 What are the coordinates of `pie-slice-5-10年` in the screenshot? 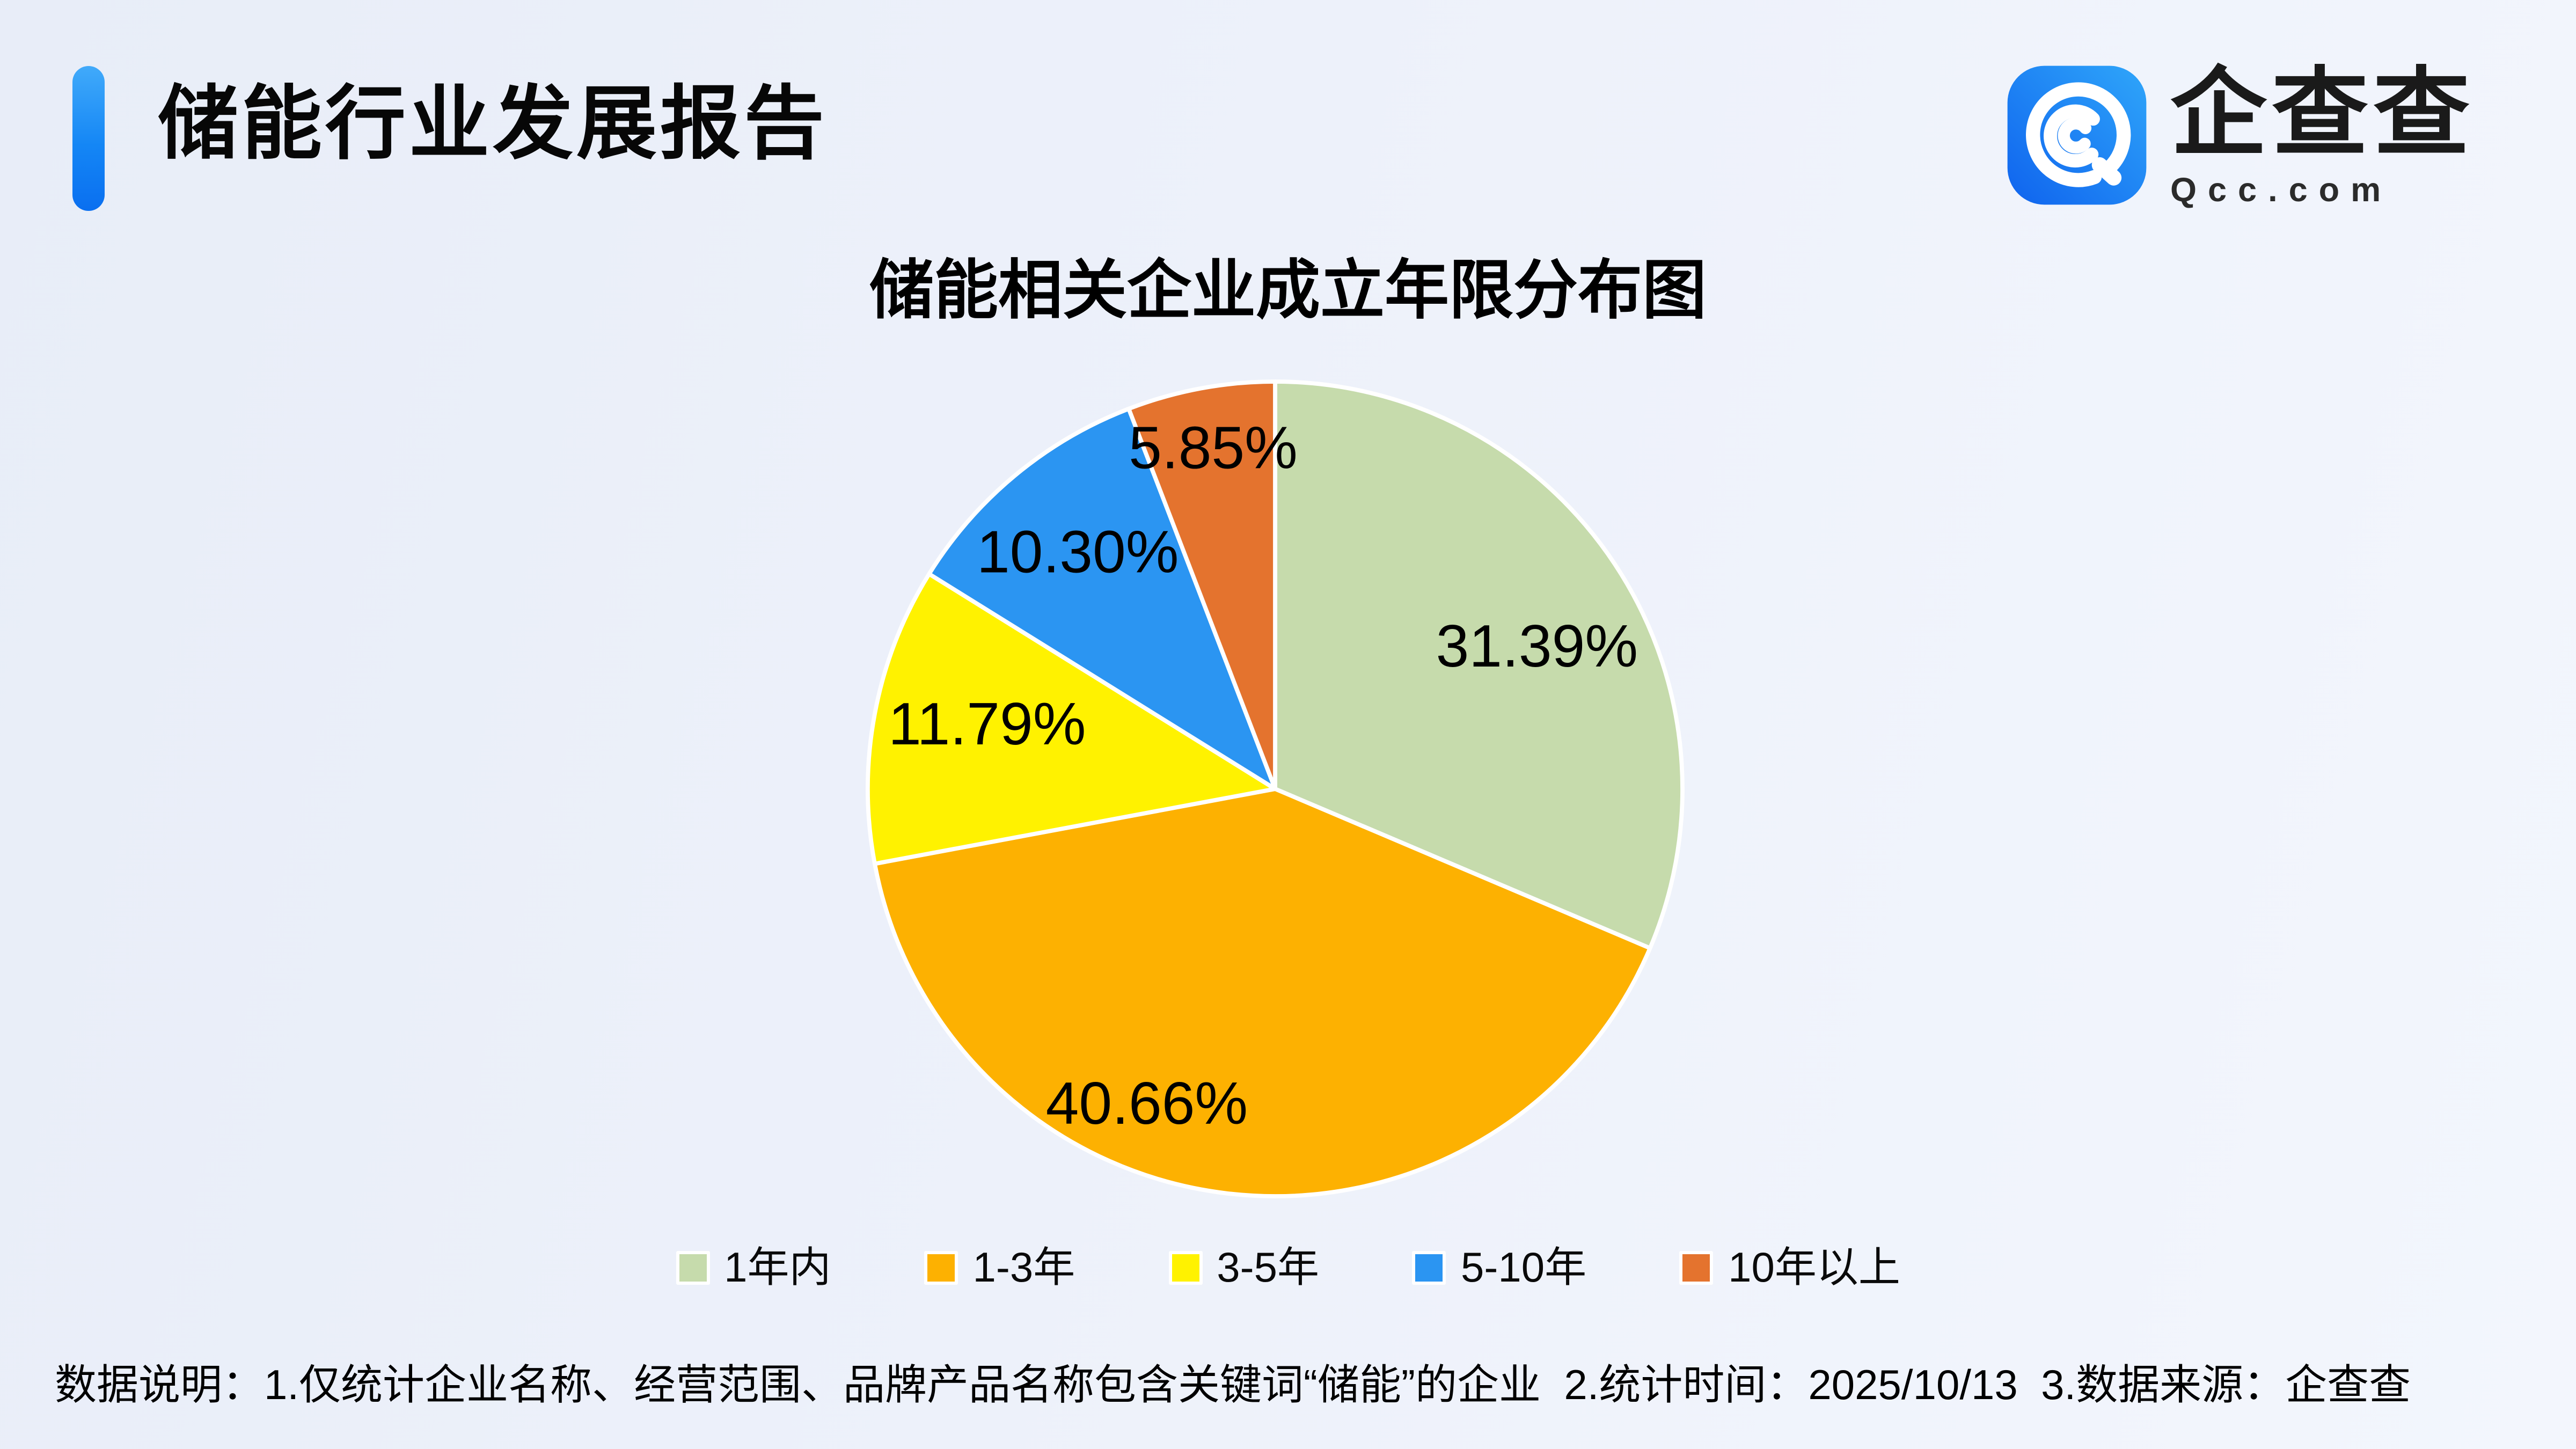 It's located at (1102, 598).